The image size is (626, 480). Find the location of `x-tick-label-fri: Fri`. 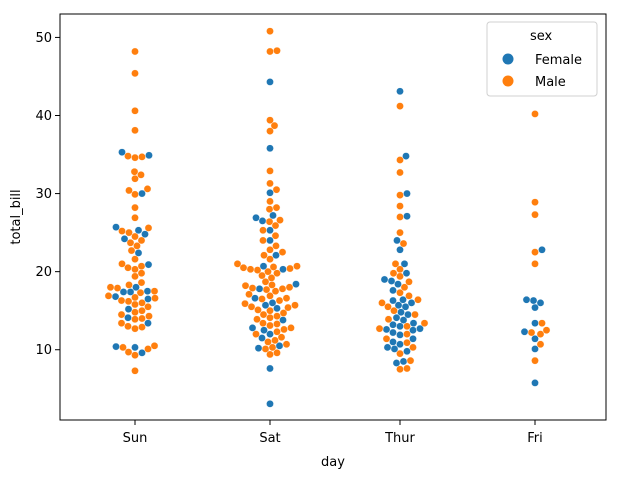

x-tick-label-fri: Fri is located at coordinates (535, 438).